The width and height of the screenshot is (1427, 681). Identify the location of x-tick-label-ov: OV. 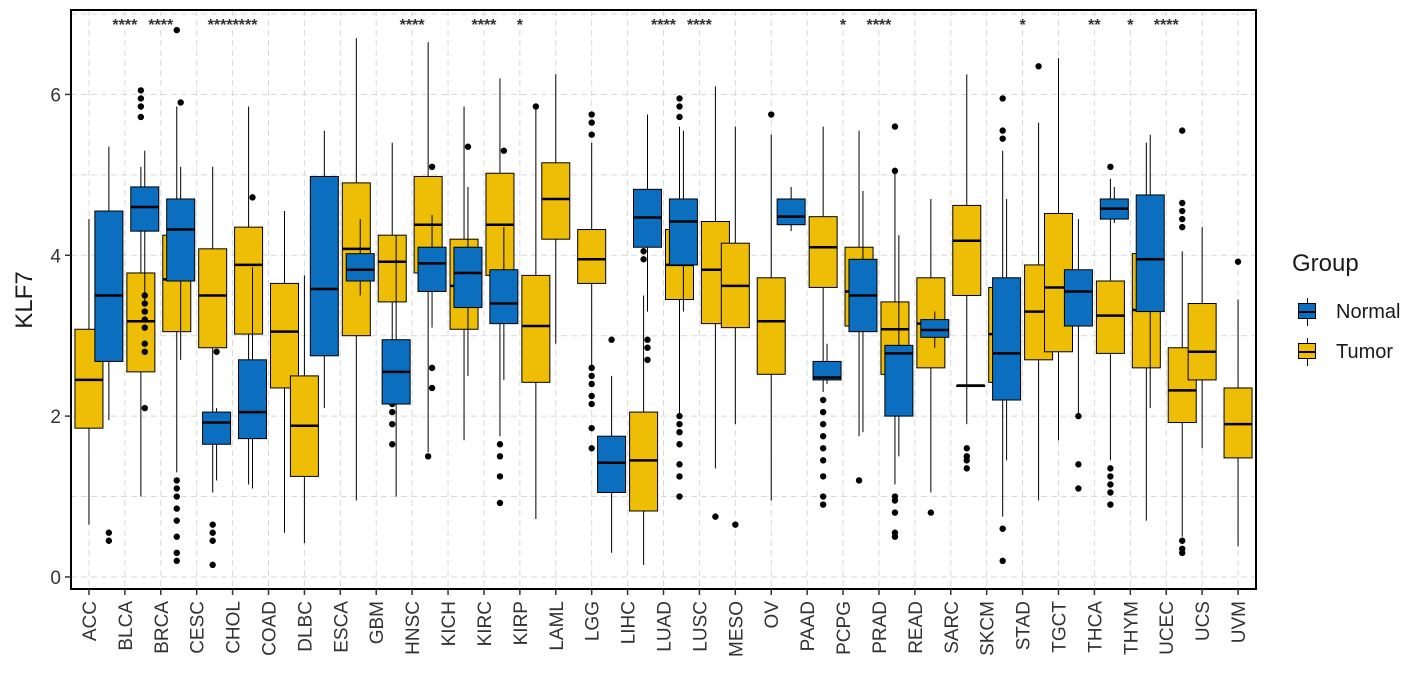
(772, 615).